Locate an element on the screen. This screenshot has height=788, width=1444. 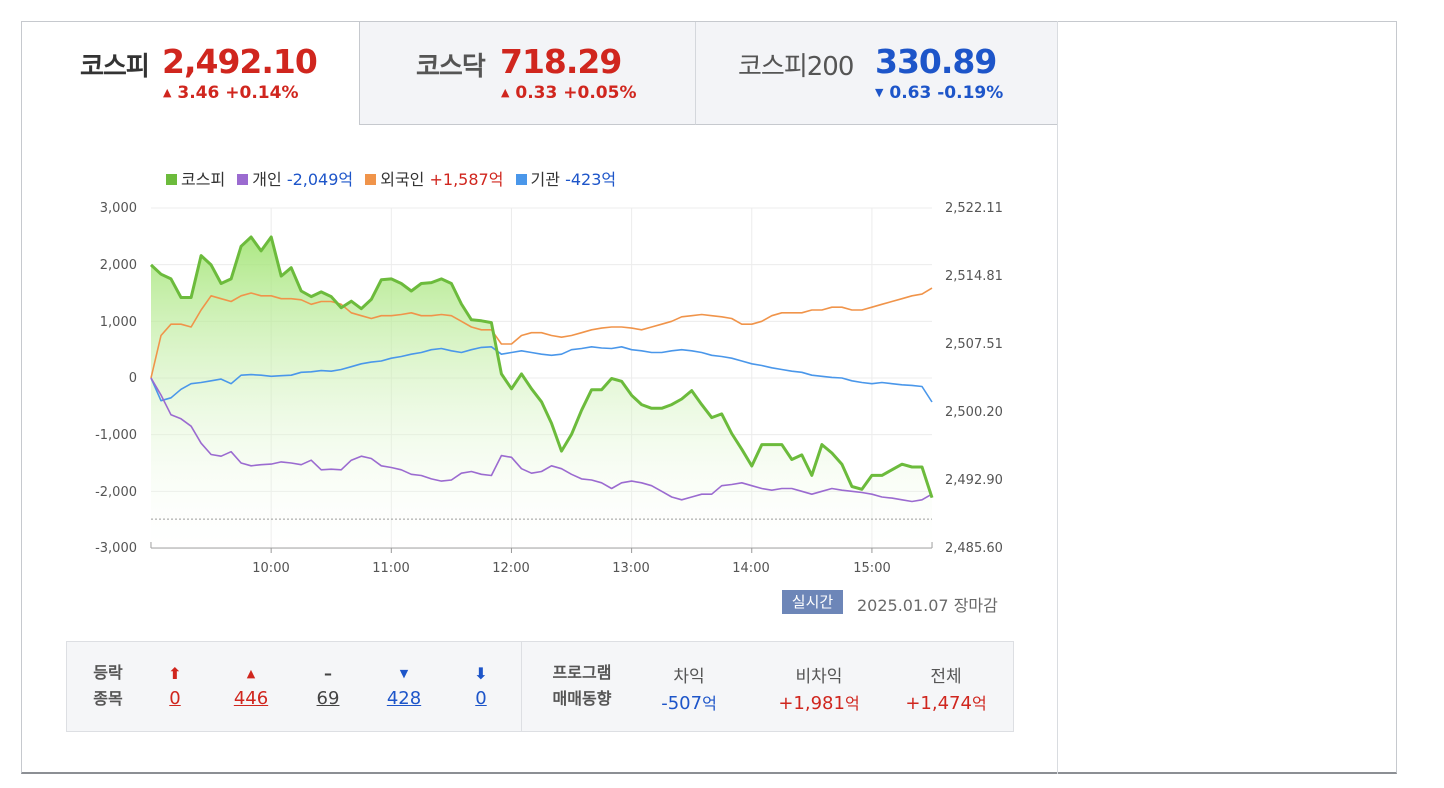
x-tick: 15:00 is located at coordinates (872, 568).